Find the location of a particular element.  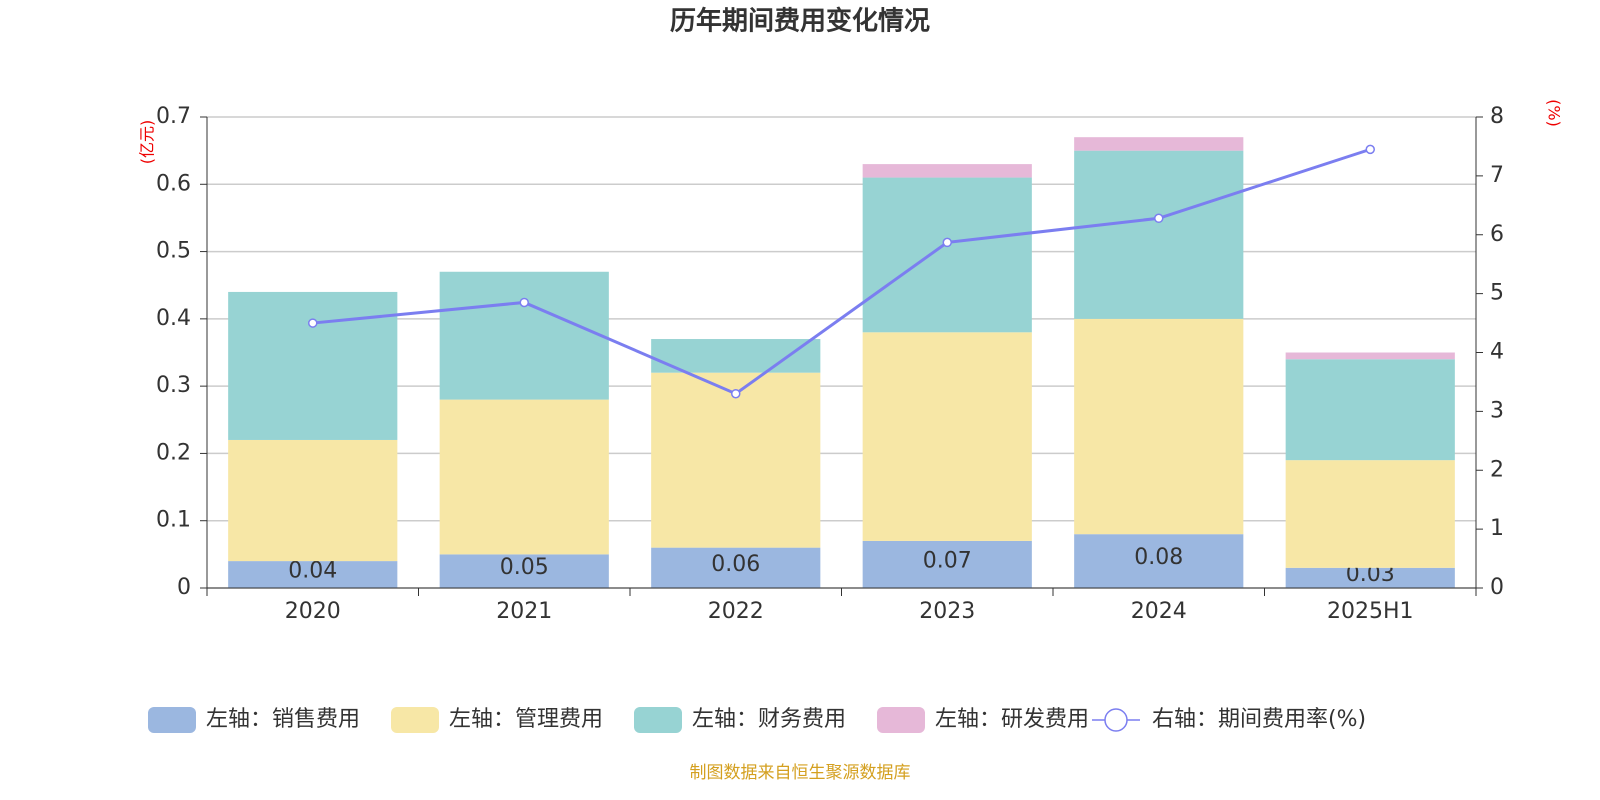

x-tick-label: 2023 is located at coordinates (947, 611).